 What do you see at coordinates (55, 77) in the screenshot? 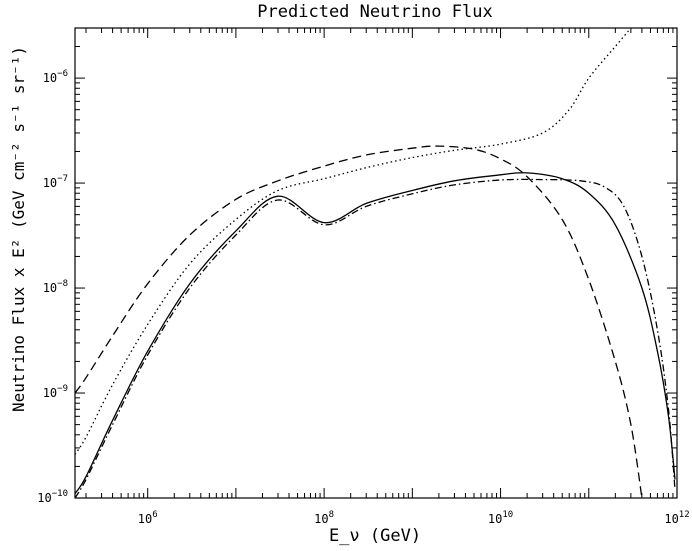
I see `y-tick-label: 10⁻⁶` at bounding box center [55, 77].